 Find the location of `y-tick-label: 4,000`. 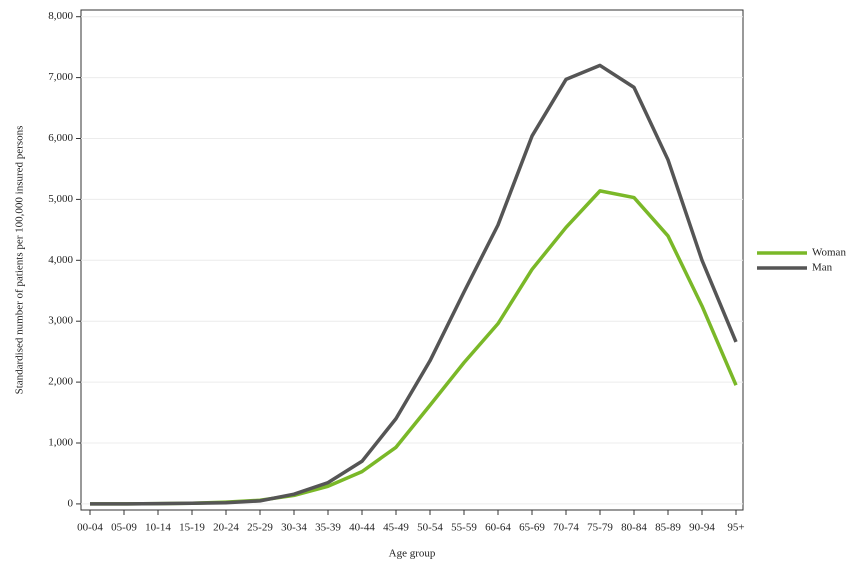

y-tick-label: 4,000 is located at coordinates (60, 260).